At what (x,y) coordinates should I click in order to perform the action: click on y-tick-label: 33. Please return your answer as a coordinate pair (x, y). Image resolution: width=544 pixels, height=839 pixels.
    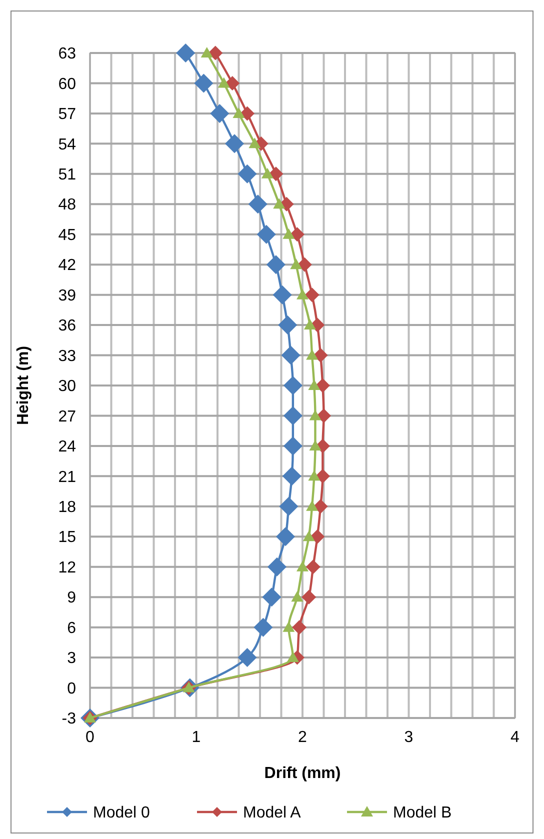
    Looking at the image, I should click on (67, 356).